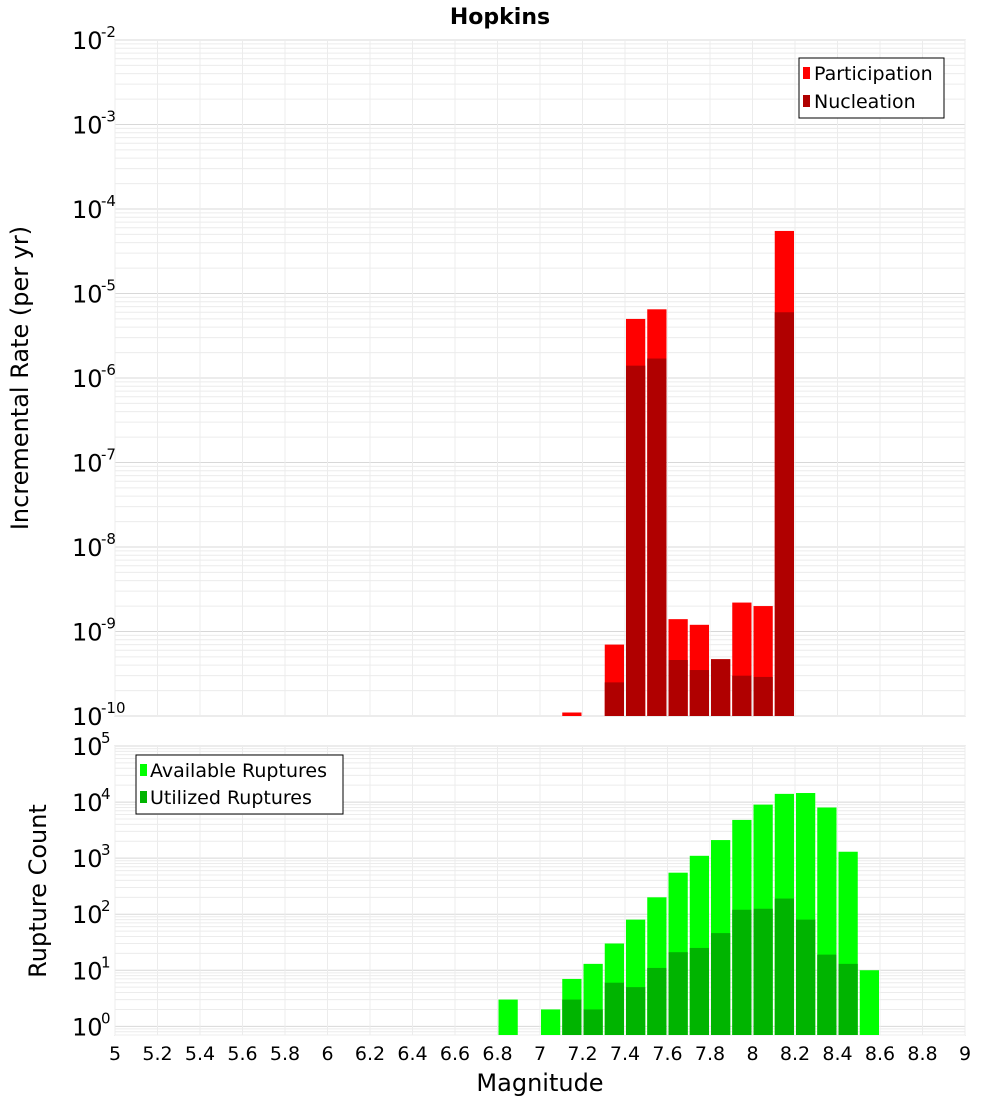 The image size is (1000, 1100). Describe the element at coordinates (965, 1054) in the screenshot. I see `x-tick-label: 9` at that location.